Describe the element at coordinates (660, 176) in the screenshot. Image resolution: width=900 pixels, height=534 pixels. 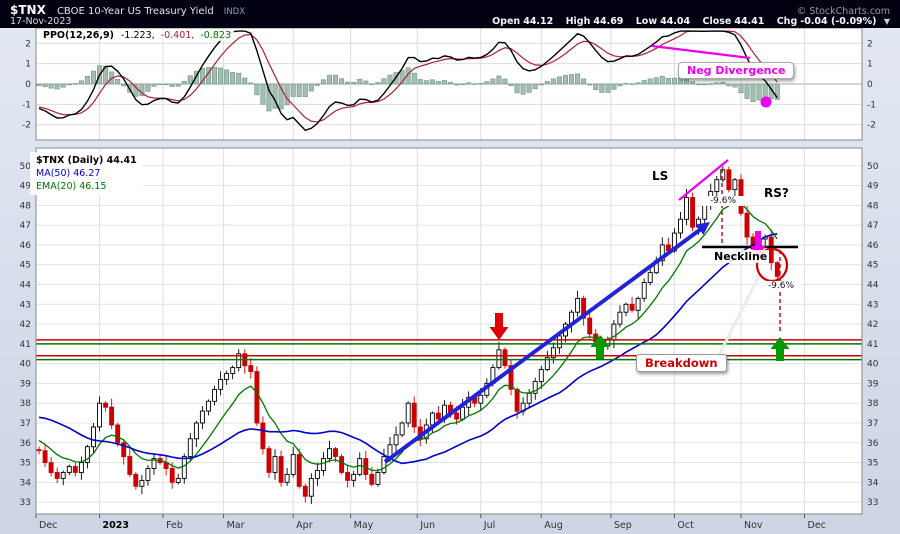
I see `left-shoulder-label: LS` at that location.